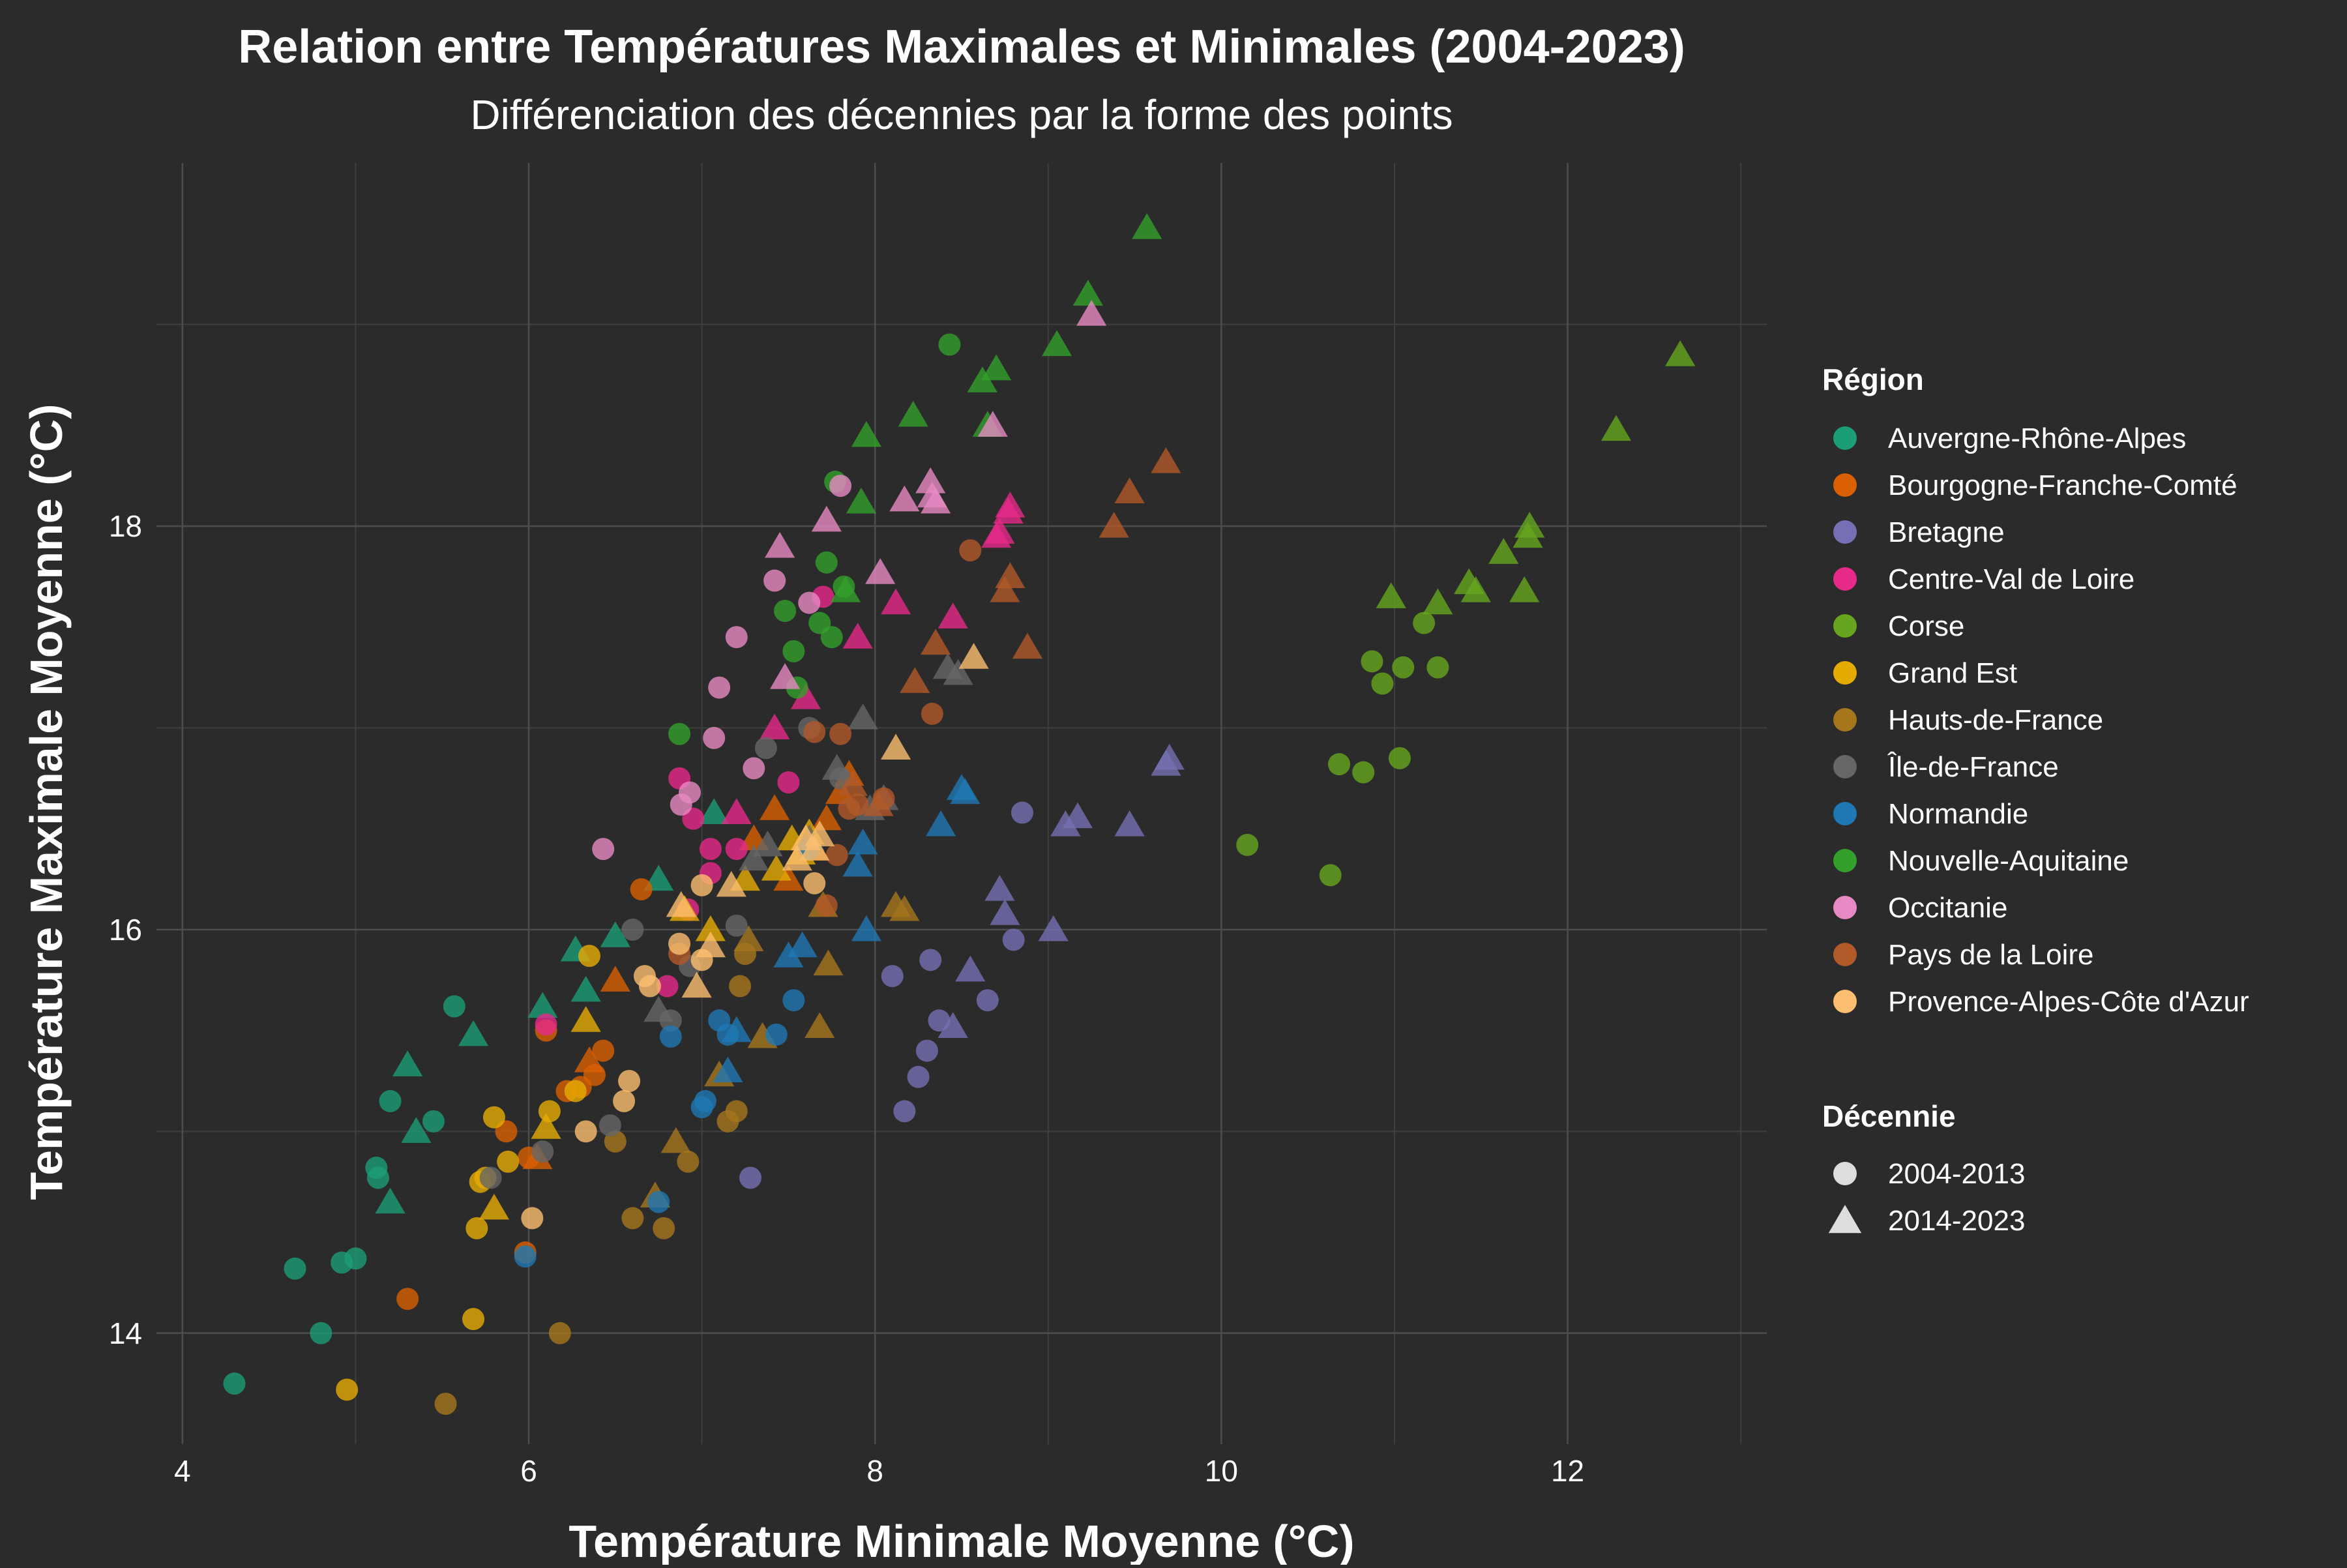  Describe the element at coordinates (1973, 767) in the screenshot. I see `legend-region-label: Île-de-France` at that location.